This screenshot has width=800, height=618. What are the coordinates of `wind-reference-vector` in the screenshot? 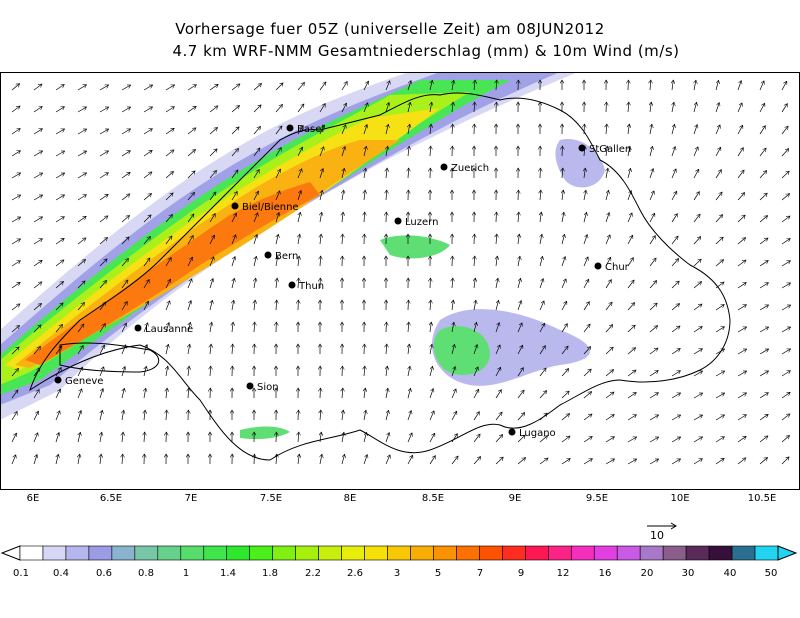 It's located at (662, 526).